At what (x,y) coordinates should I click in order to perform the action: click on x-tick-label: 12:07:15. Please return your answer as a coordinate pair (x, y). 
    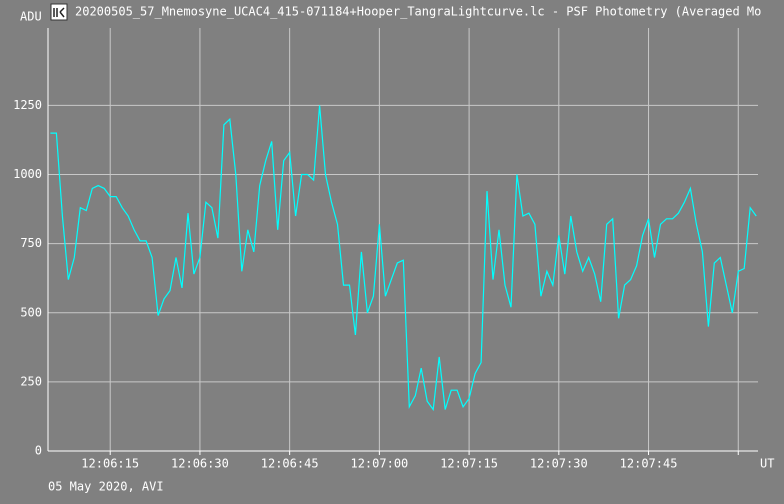
    Looking at the image, I should click on (469, 464).